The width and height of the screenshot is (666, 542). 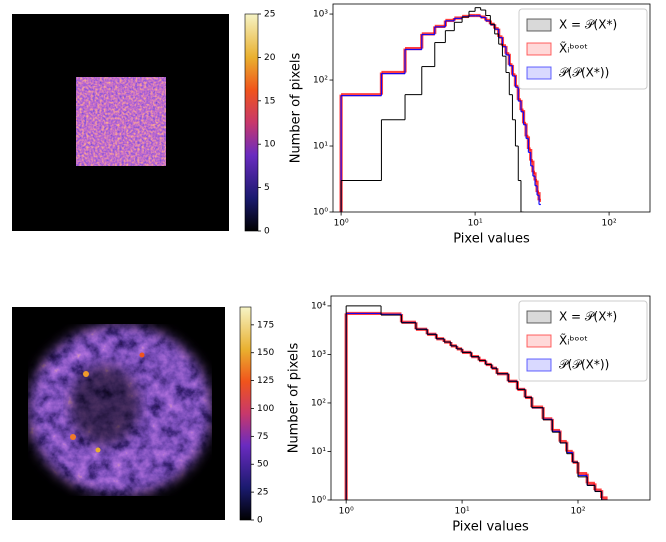 What do you see at coordinates (105, 405) in the screenshot?
I see `nebula-core` at bounding box center [105, 405].